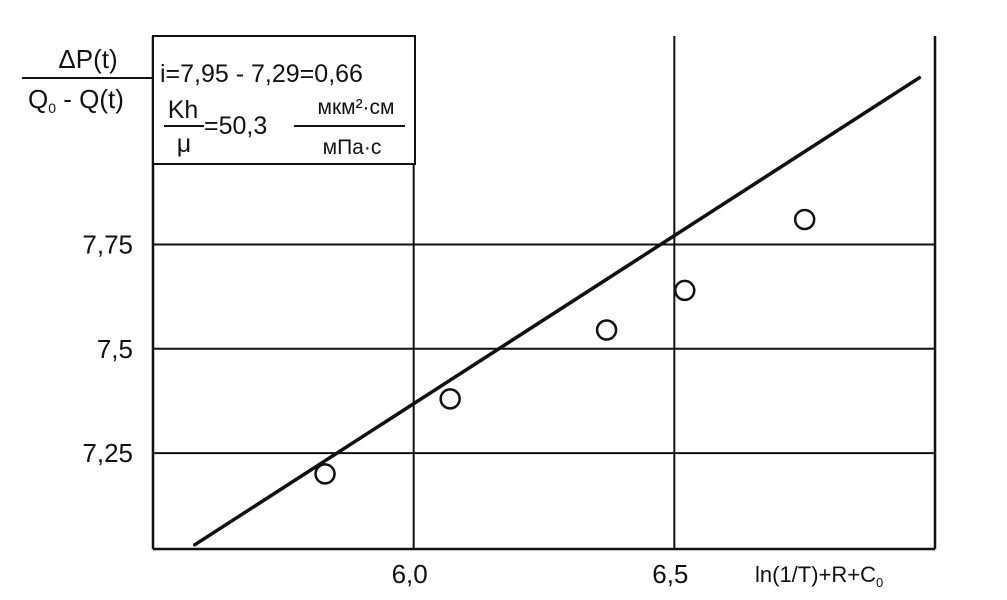  I want to click on y-label-denominator: Q0 - Q(t), so click(76, 100).